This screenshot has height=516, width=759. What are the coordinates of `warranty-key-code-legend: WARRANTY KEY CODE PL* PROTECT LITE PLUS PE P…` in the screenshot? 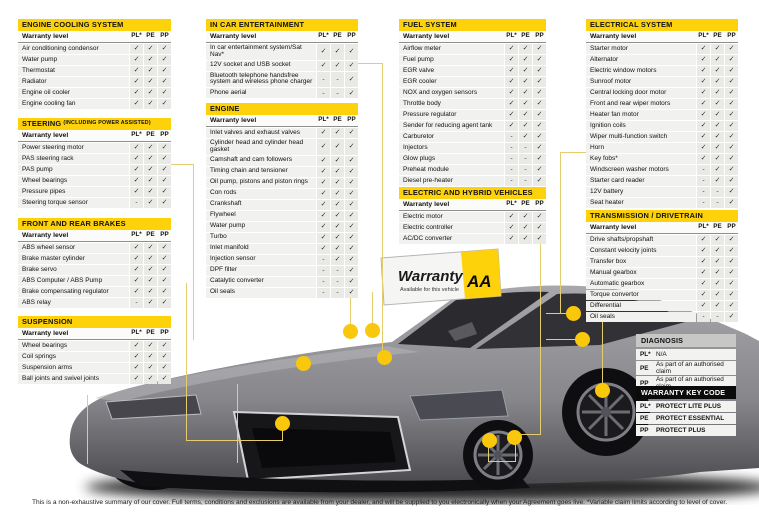 It's located at (686, 411).